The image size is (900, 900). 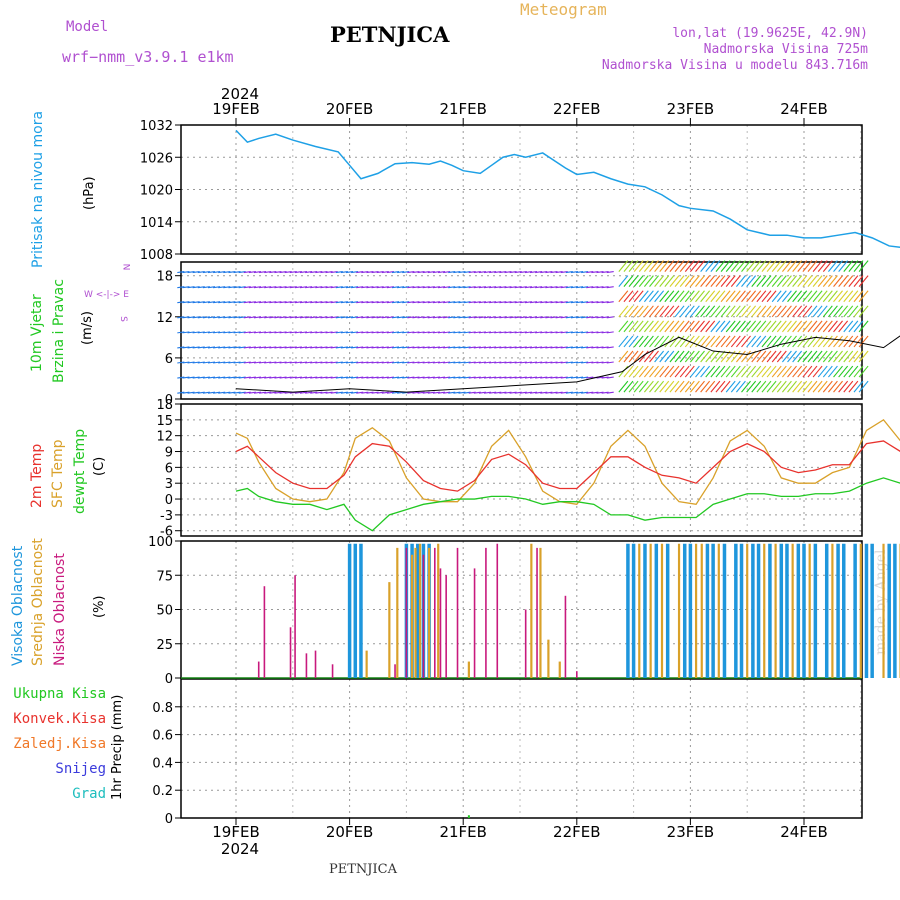 I want to click on x-tick-label-top: 23FEB, so click(x=690, y=109).